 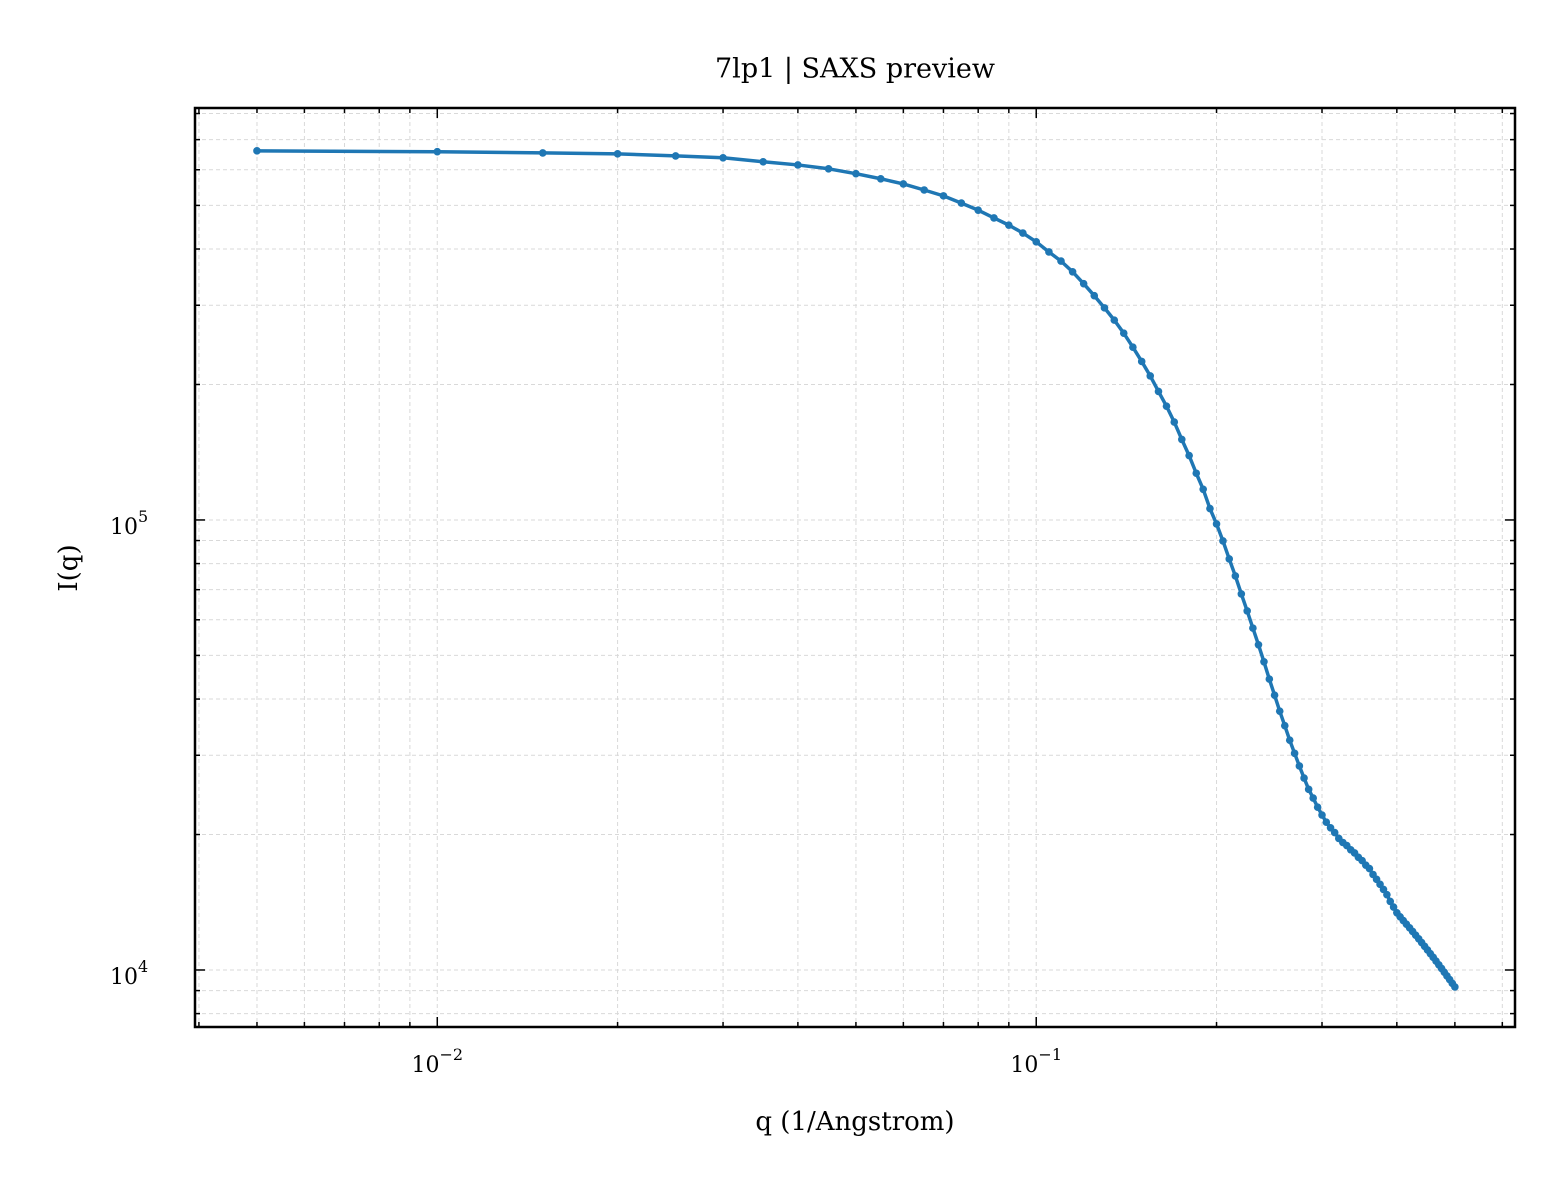 What do you see at coordinates (69, 567) in the screenshot?
I see `y-axis-label: I(q)` at bounding box center [69, 567].